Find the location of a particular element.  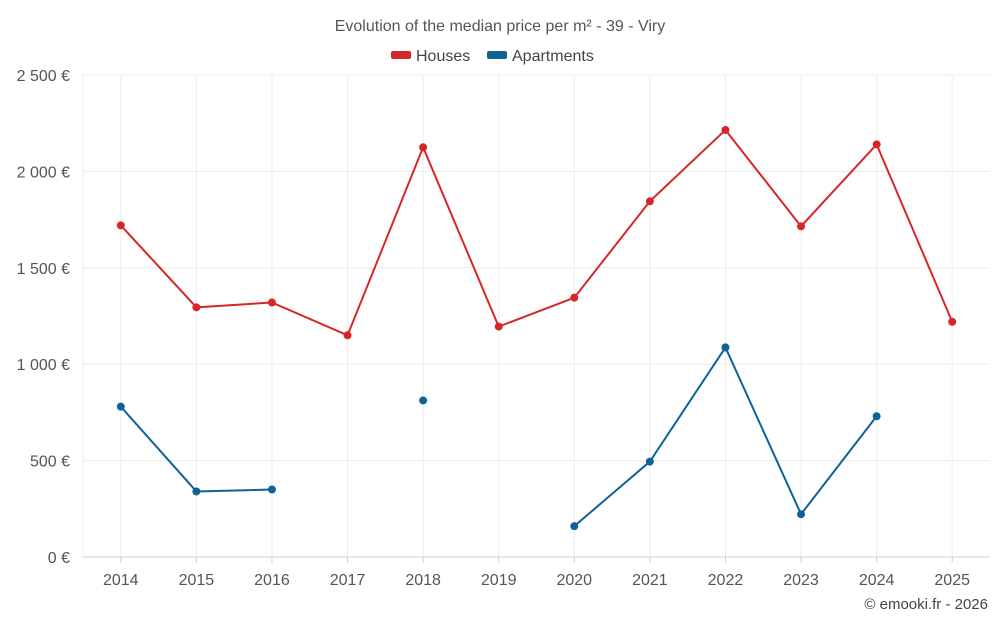

x-tick-label: 2024 is located at coordinates (877, 580).